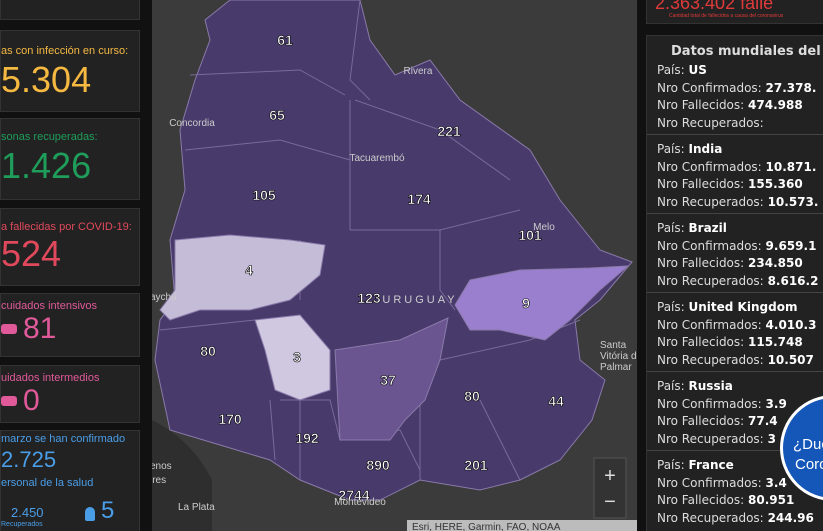 The width and height of the screenshot is (823, 531). I want to click on field-value: 77.4, so click(763, 421).